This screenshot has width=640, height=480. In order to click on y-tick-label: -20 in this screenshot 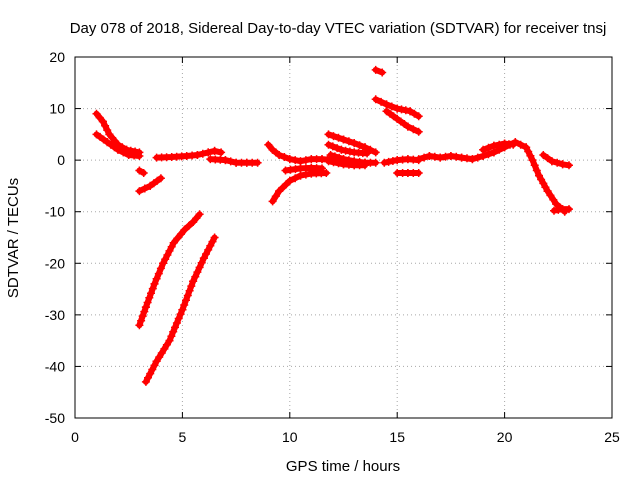, I will do `click(55, 263)`.